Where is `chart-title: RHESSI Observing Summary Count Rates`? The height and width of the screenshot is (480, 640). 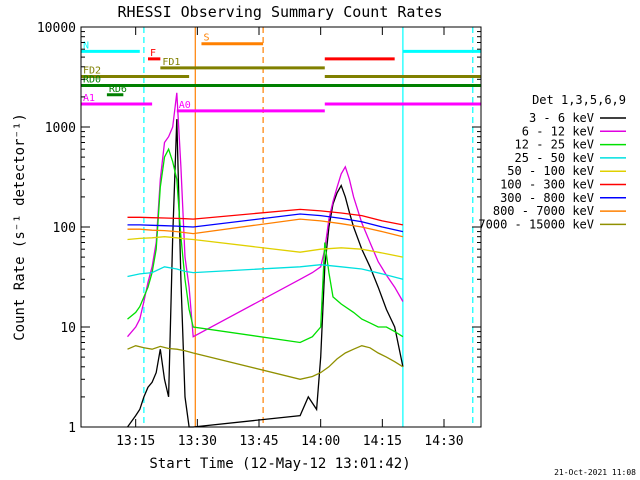
chart-title: RHESSI Observing Summary Count Rates is located at coordinates (279, 12).